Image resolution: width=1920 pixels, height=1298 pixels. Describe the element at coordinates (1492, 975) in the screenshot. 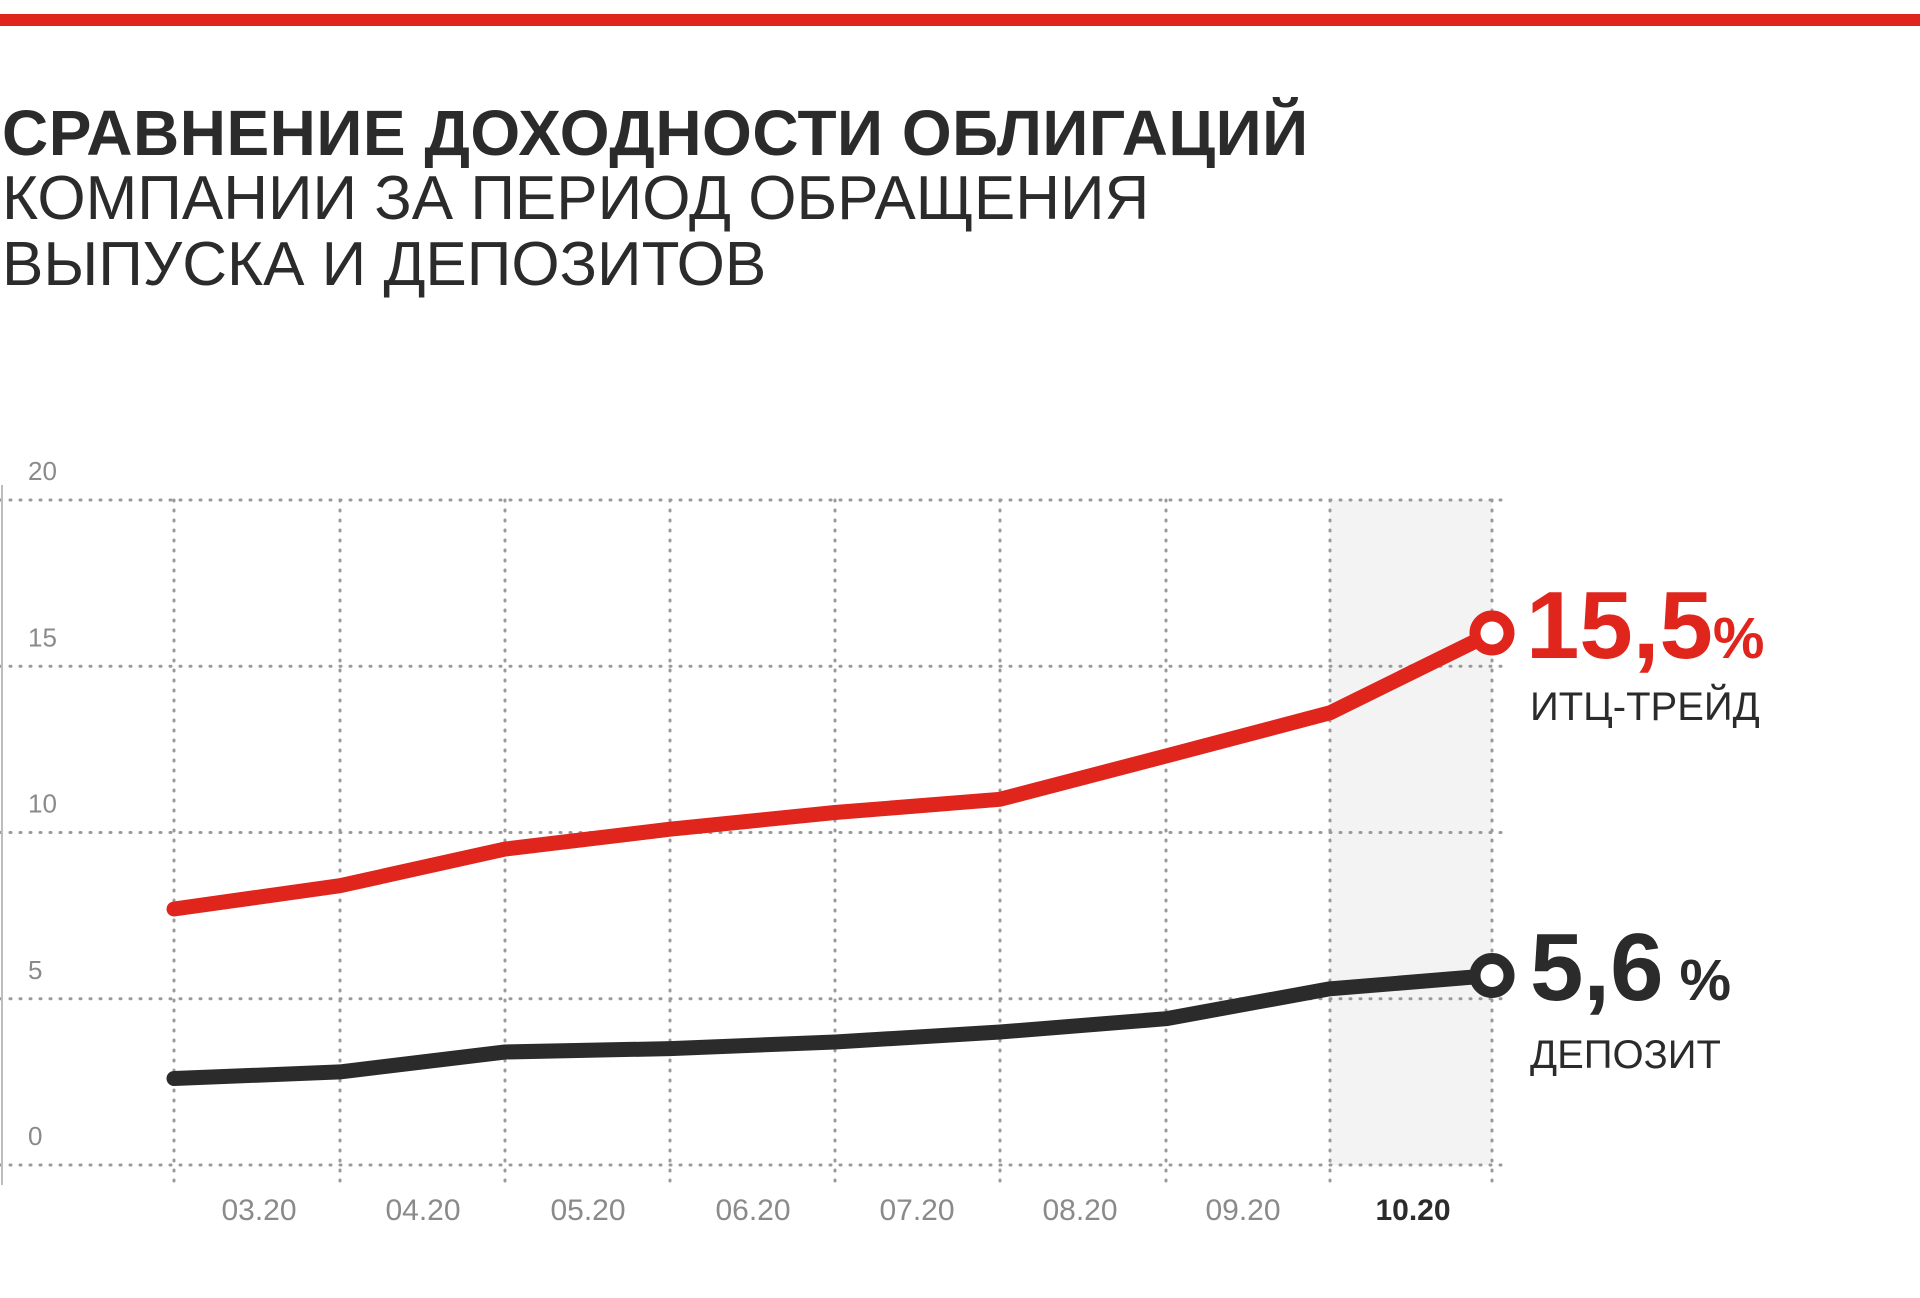

I see `series-2-end-marker` at that location.